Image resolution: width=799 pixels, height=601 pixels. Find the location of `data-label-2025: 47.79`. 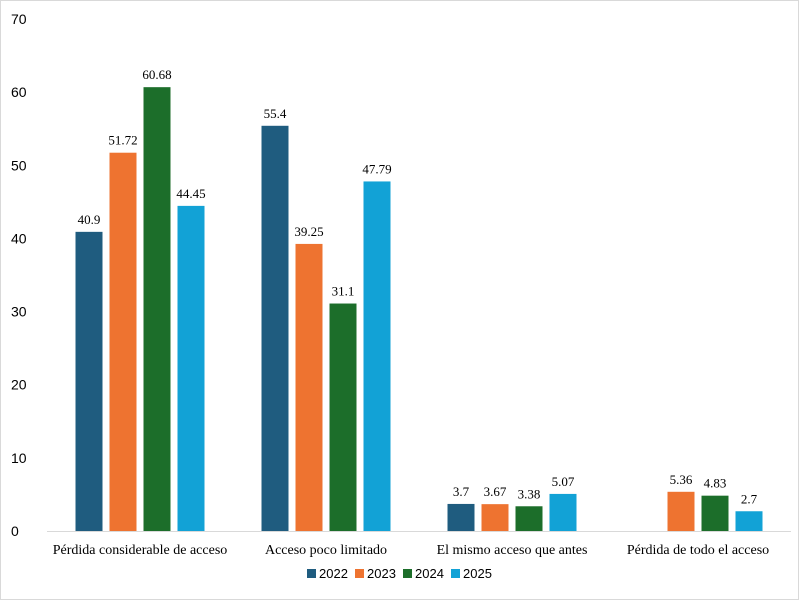

data-label-2025: 47.79 is located at coordinates (376, 168).